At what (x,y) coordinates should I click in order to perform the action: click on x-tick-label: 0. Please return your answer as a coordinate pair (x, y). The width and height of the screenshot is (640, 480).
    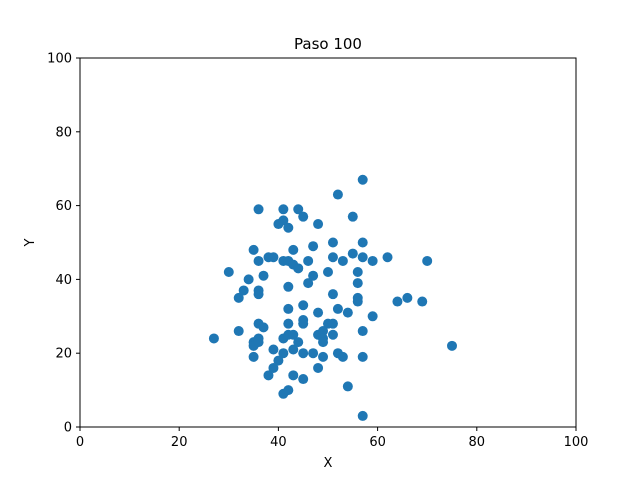
    Looking at the image, I should click on (80, 442).